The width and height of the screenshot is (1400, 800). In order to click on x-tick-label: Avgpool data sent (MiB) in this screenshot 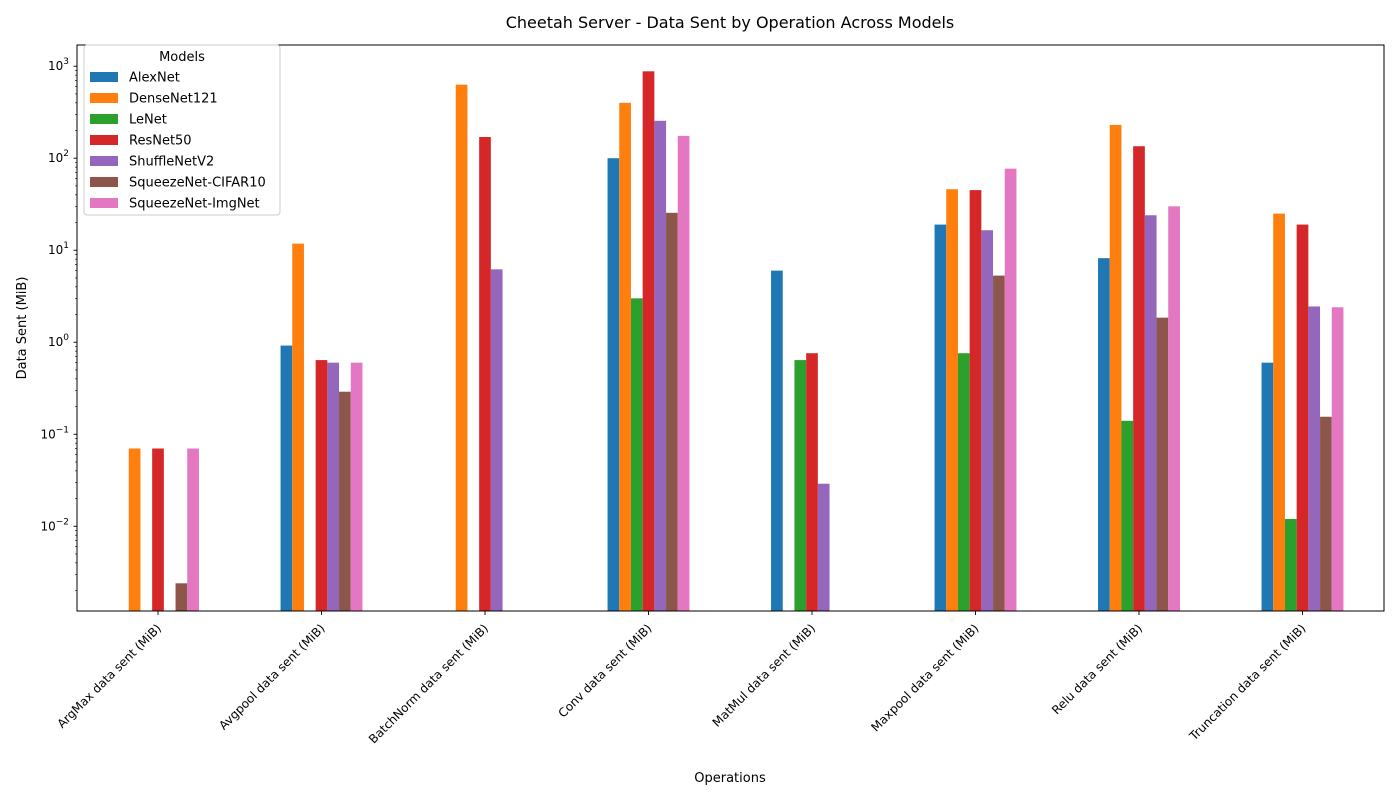, I will do `click(271, 676)`.